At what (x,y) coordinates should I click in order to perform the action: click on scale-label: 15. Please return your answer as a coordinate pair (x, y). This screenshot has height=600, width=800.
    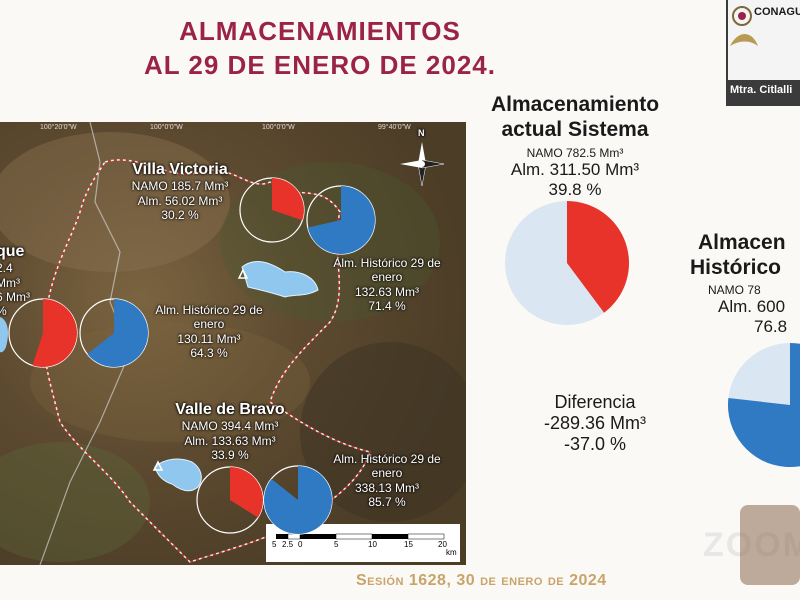
    Looking at the image, I should click on (408, 544).